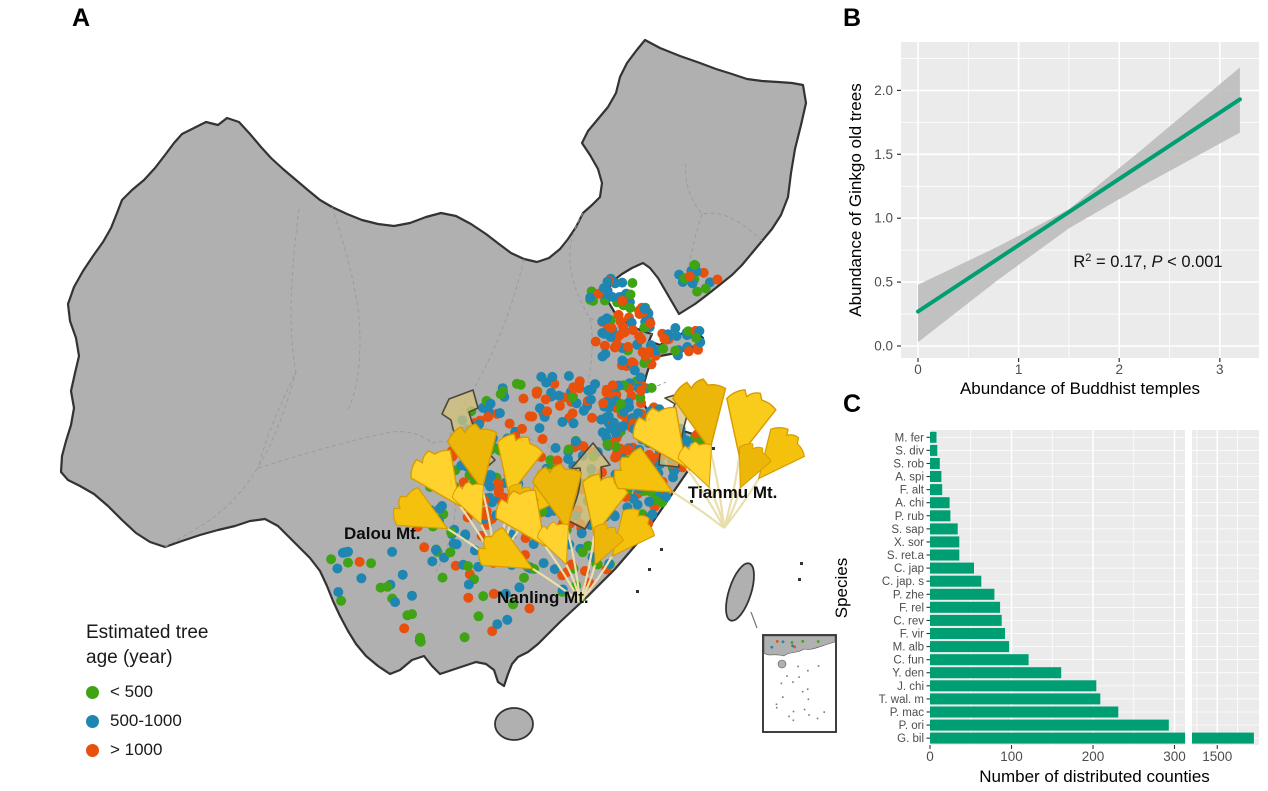 This screenshot has height=791, width=1268. Describe the element at coordinates (903, 582) in the screenshot. I see `species-tick-label: C. jap. s` at that location.